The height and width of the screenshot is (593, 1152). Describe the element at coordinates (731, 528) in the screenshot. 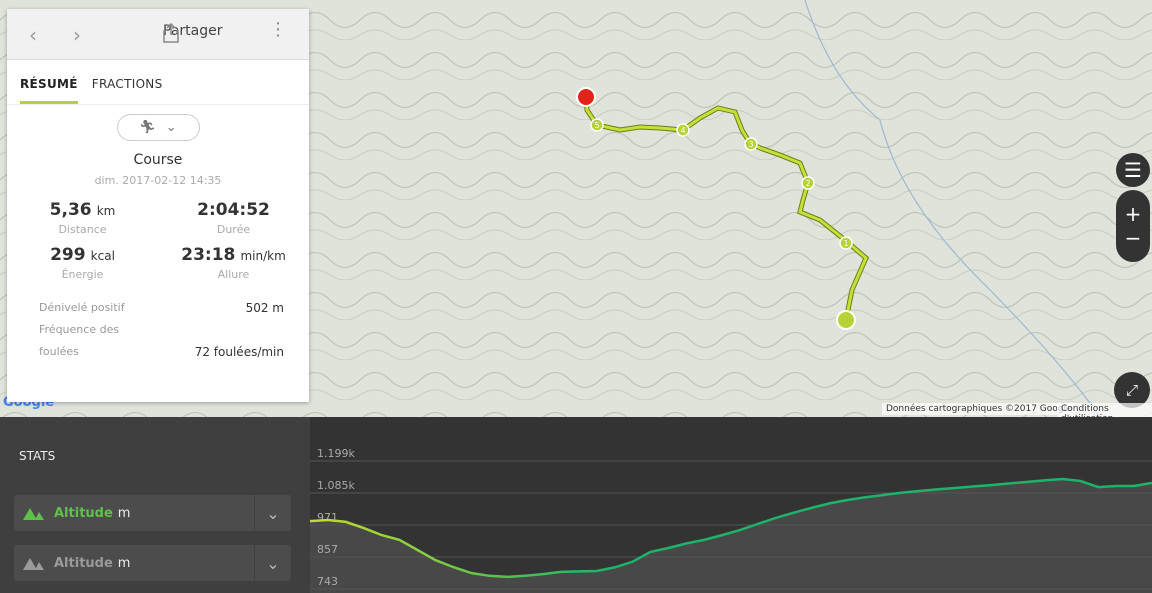

I see `altitude-line` at that location.